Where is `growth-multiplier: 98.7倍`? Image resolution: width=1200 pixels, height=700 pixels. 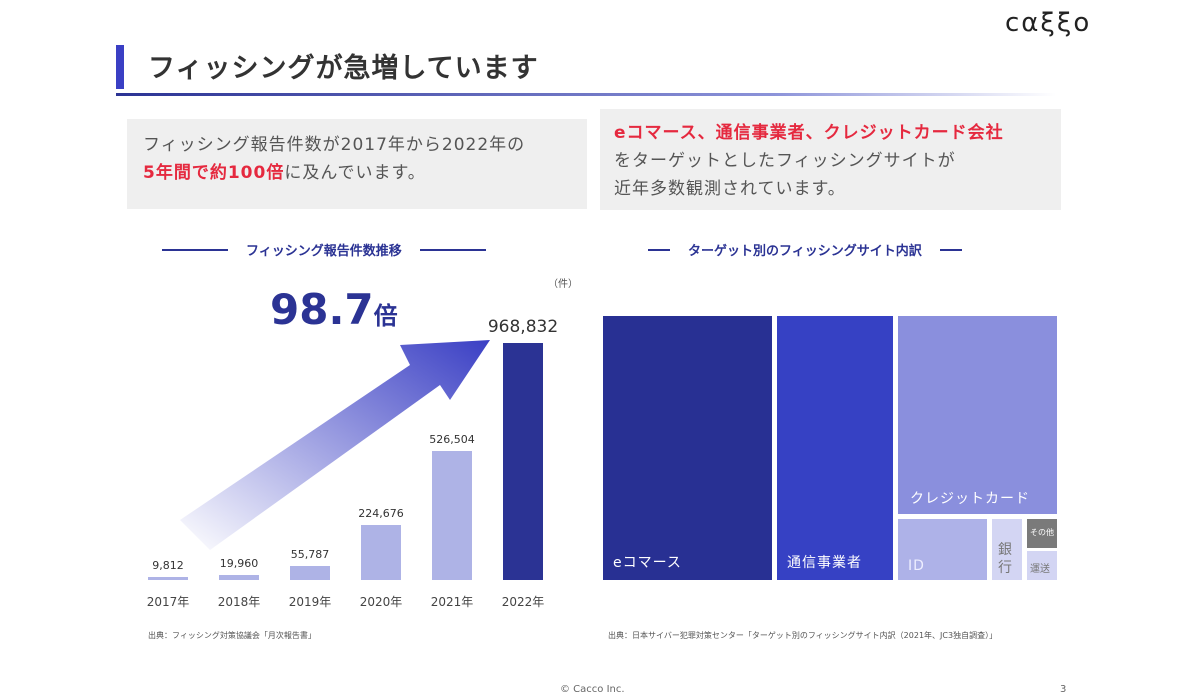 growth-multiplier: 98.7倍 is located at coordinates (334, 309).